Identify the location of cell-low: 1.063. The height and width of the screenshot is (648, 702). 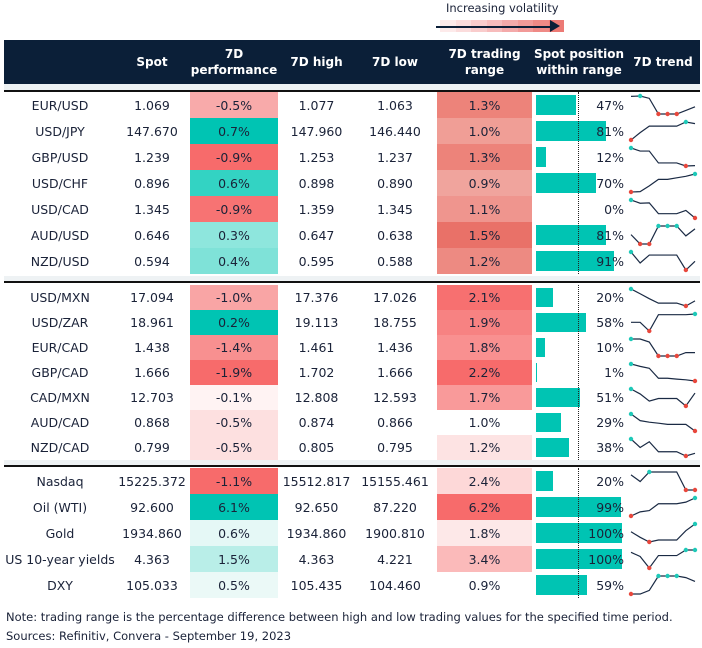
(395, 105).